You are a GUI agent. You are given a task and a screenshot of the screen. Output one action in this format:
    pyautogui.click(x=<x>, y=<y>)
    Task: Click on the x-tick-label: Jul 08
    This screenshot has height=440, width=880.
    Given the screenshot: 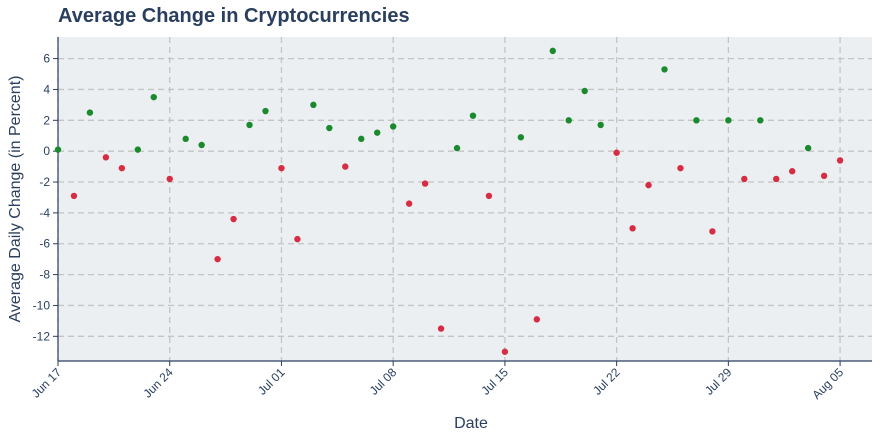 What is the action you would take?
    pyautogui.click(x=383, y=381)
    